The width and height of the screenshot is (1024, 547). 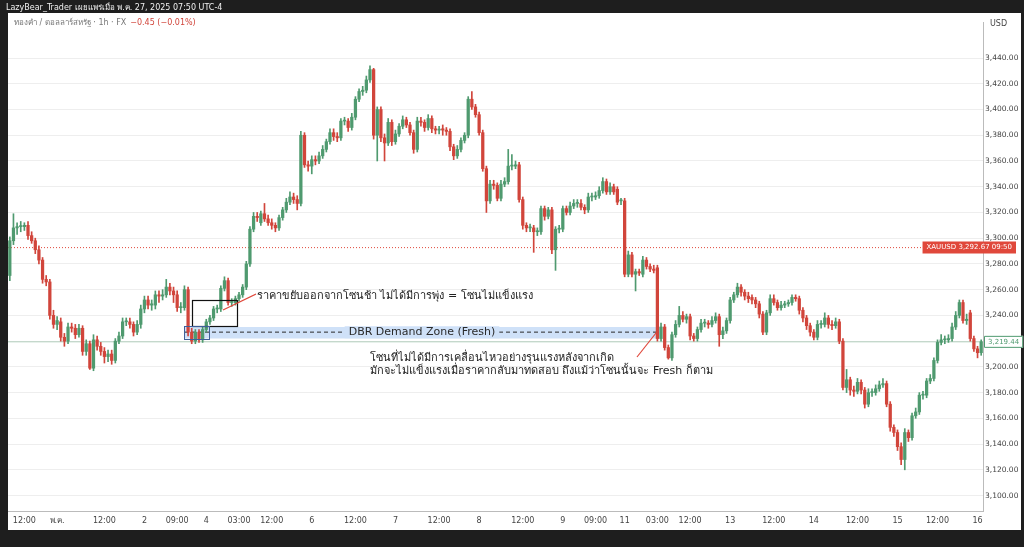 I want to click on ref-line-label: DBR Demand Zone (Fresh), so click(x=422, y=331).